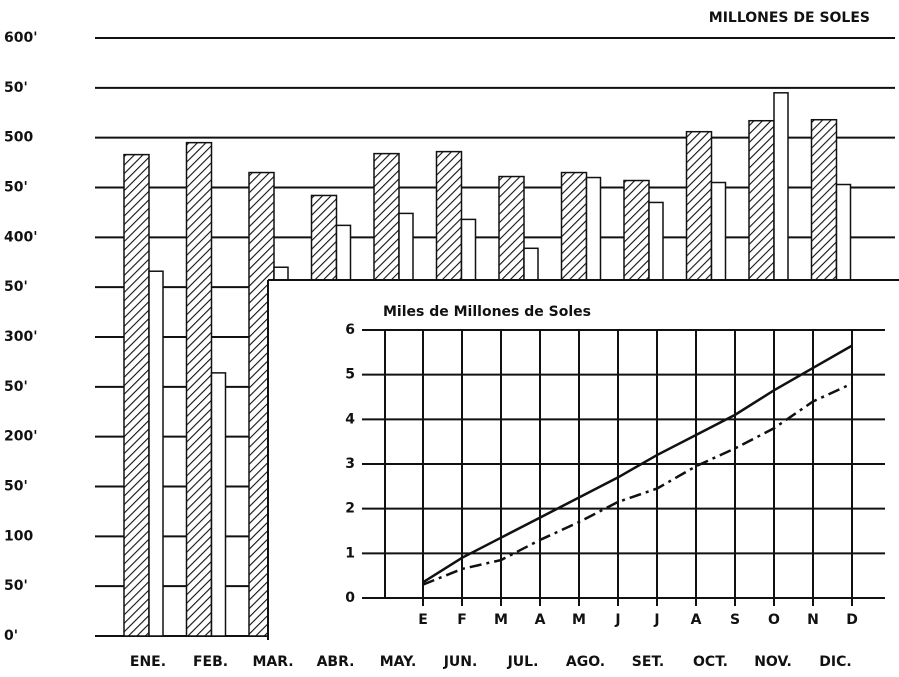 The width and height of the screenshot is (899, 677). Describe the element at coordinates (398, 662) in the screenshot. I see `x-tick-label: MAY.` at that location.